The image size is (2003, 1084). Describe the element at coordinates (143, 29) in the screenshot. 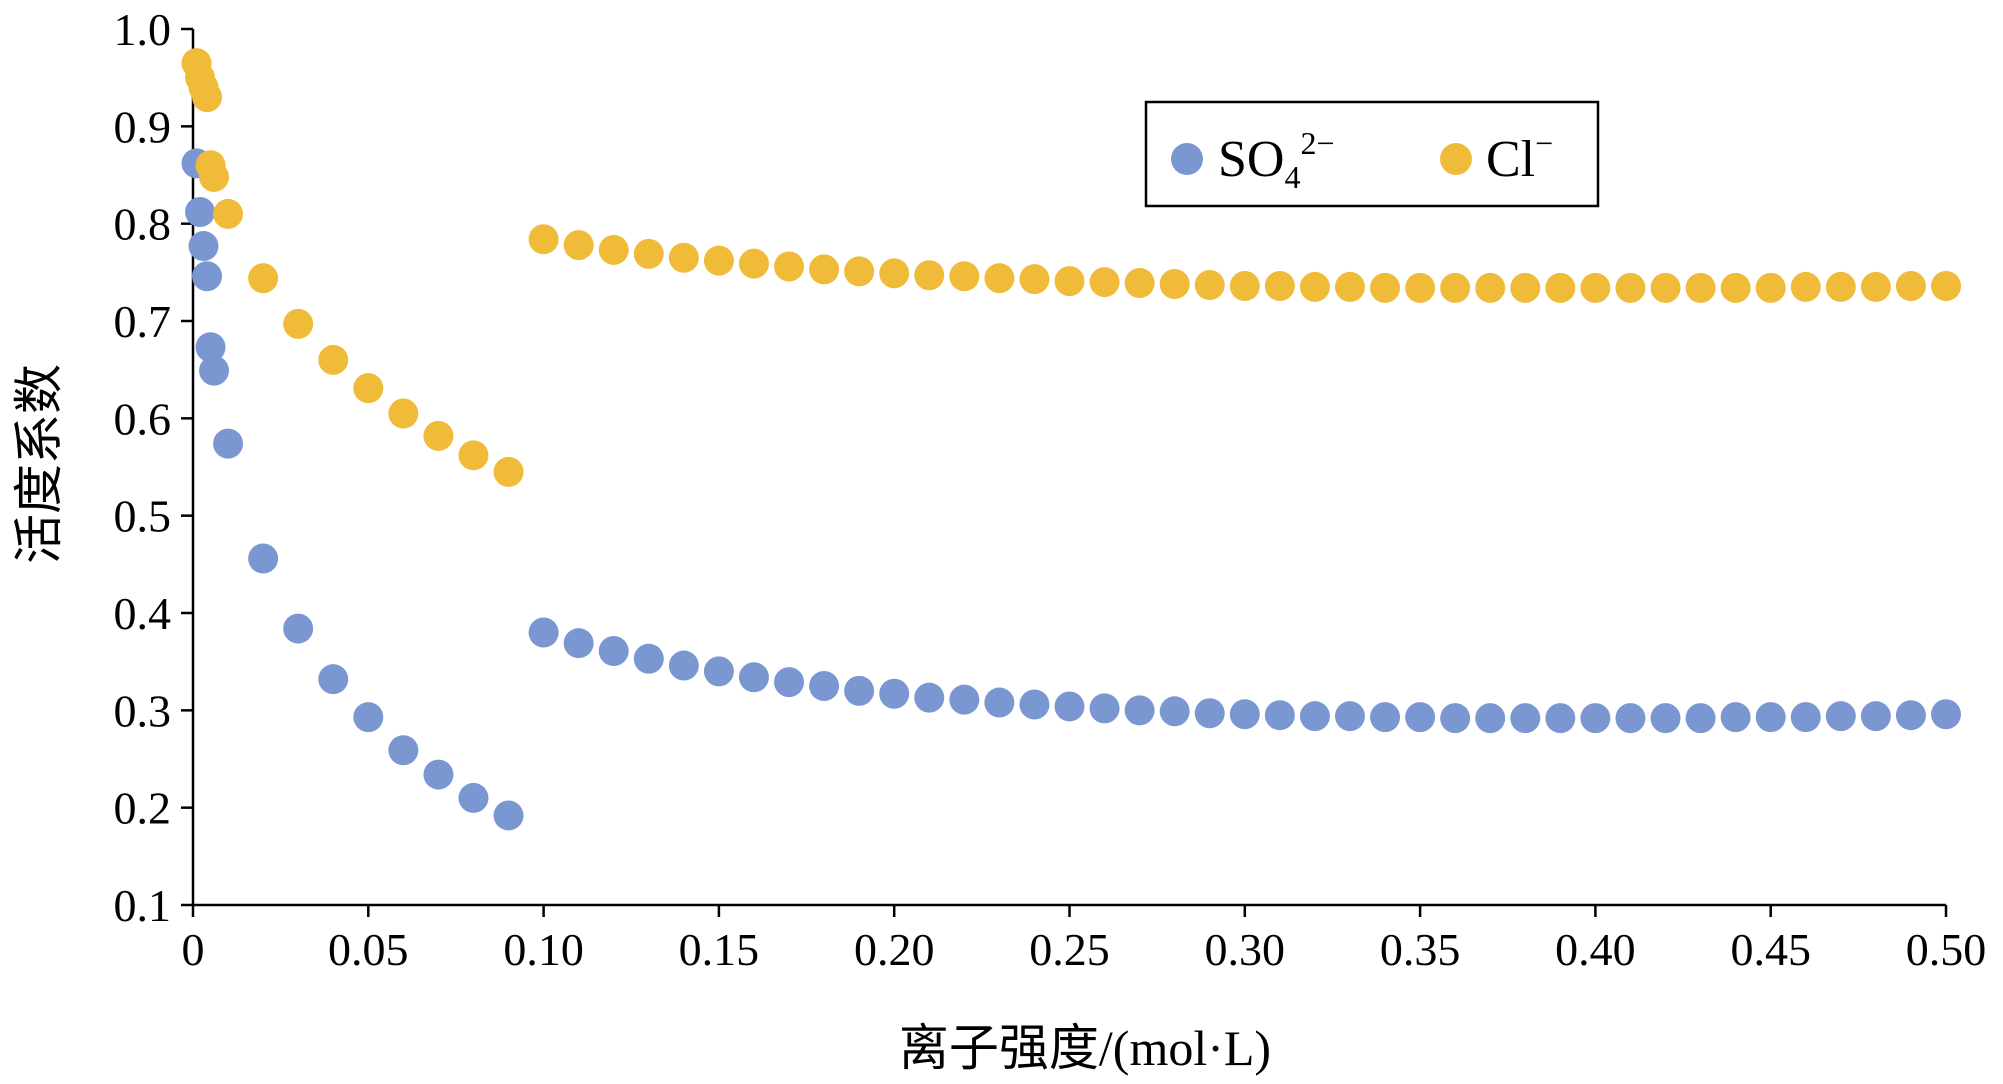

I see `y-tick-label: 1.0` at that location.